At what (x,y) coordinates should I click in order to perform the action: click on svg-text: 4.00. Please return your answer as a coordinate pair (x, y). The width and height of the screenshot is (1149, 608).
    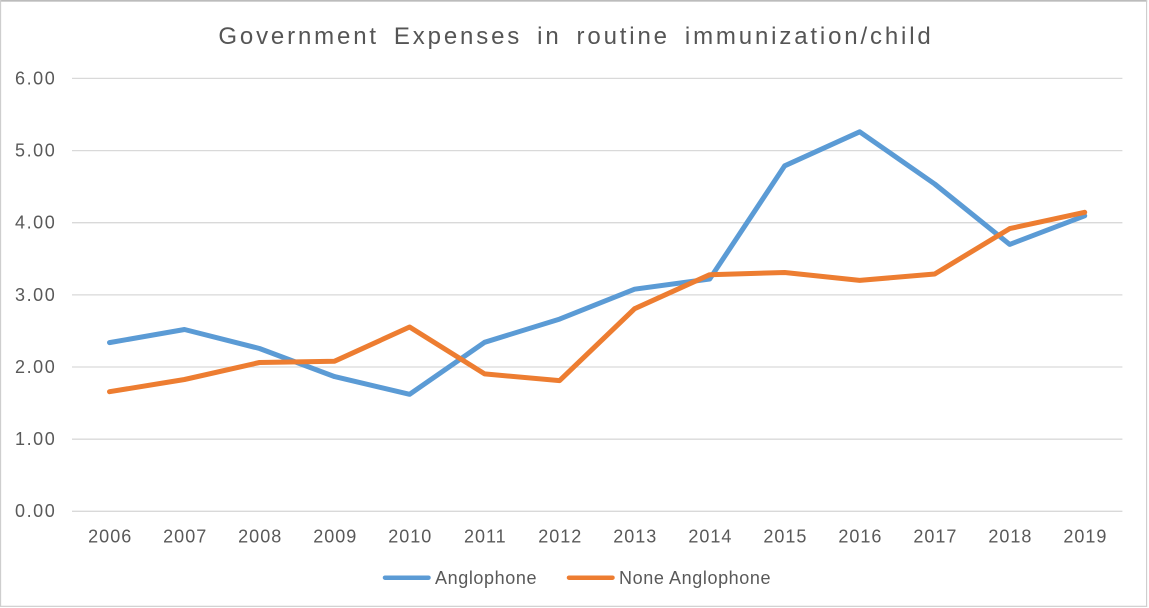
    Looking at the image, I should click on (35, 223).